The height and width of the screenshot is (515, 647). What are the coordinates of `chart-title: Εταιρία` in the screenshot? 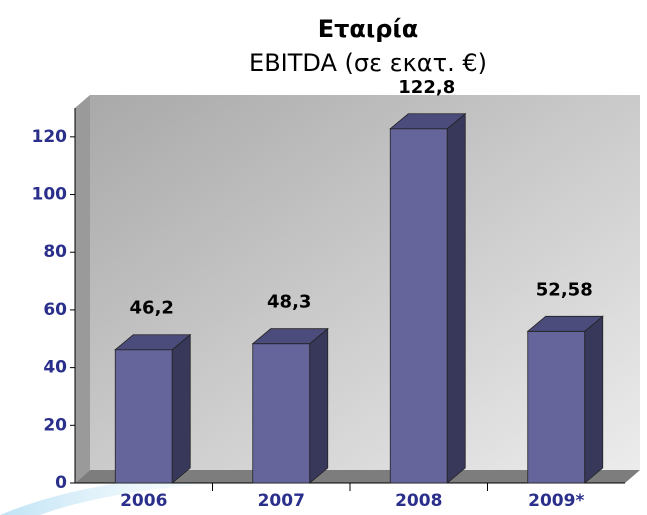 It's located at (368, 29).